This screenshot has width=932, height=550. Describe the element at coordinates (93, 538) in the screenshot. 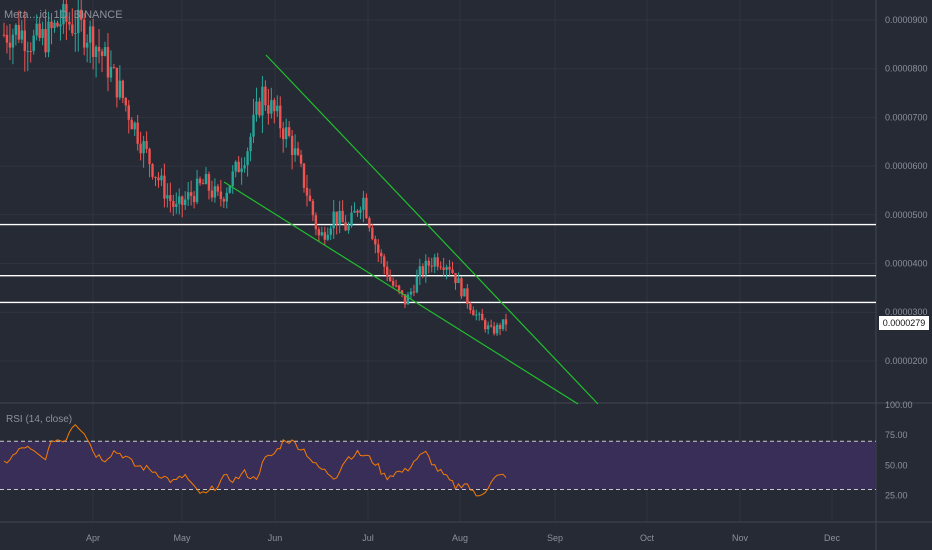

I see `time-label-apr: Apr` at that location.